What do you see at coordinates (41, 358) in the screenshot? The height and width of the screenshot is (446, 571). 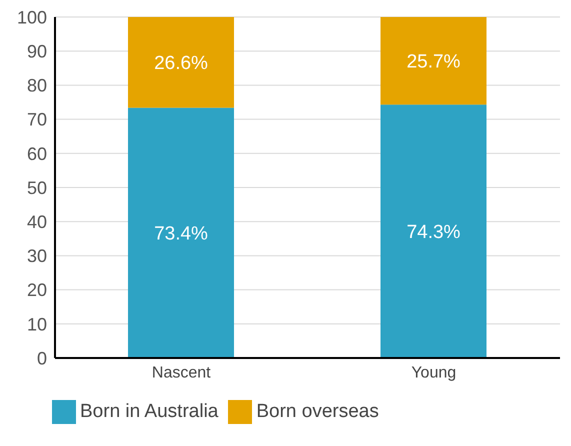 I see `y-tick-label: 0` at bounding box center [41, 358].